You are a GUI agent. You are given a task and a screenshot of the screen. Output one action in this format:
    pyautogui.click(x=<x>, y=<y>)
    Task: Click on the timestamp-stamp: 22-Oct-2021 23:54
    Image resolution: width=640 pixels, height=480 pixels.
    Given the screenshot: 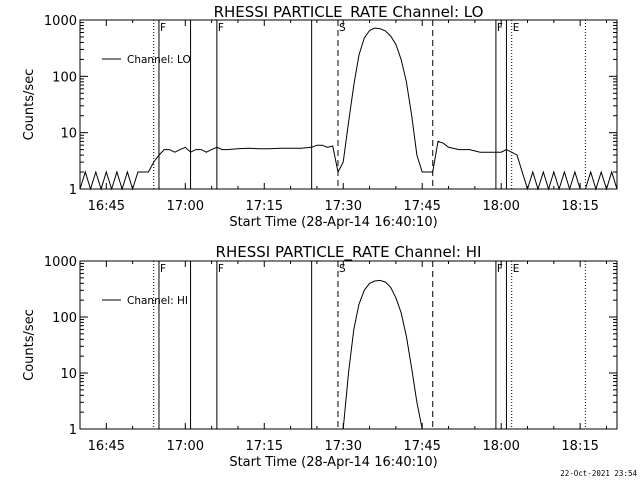 What is the action you would take?
    pyautogui.click(x=598, y=473)
    